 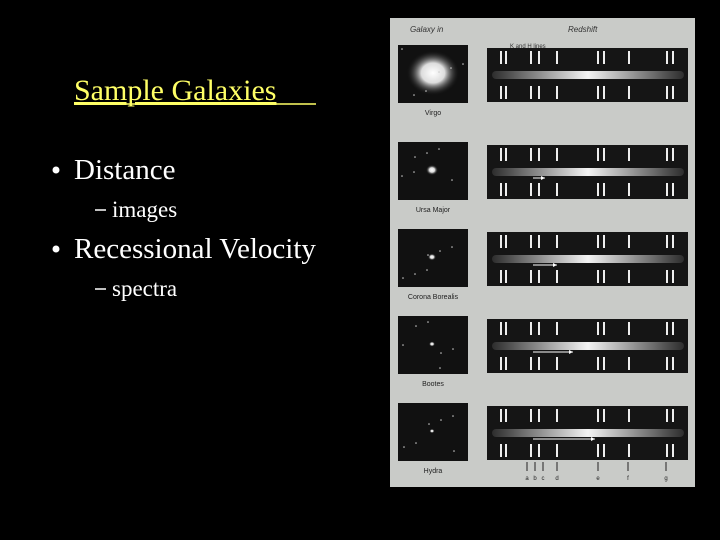 I want to click on line-letter: g, so click(x=665, y=479).